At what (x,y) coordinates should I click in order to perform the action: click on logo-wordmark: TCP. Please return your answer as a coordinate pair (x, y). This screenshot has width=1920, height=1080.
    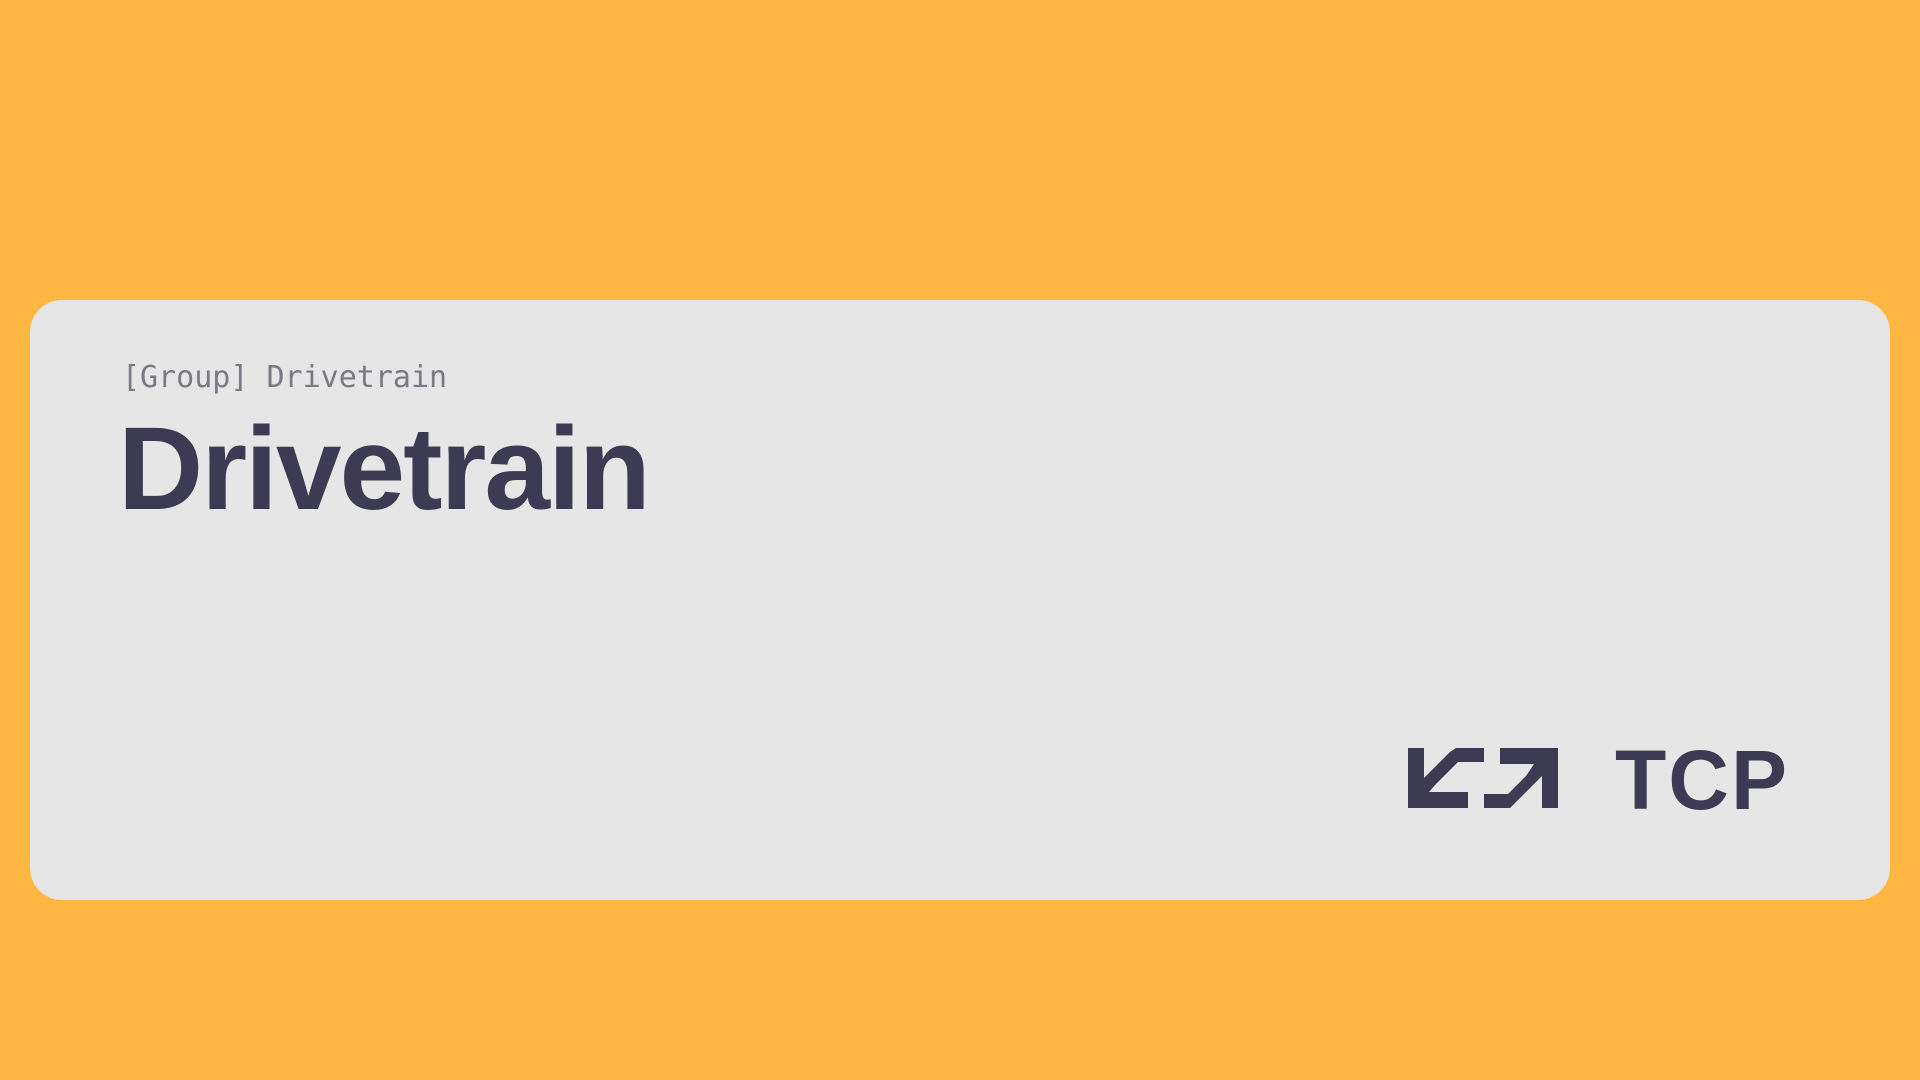
    Looking at the image, I should click on (1702, 780).